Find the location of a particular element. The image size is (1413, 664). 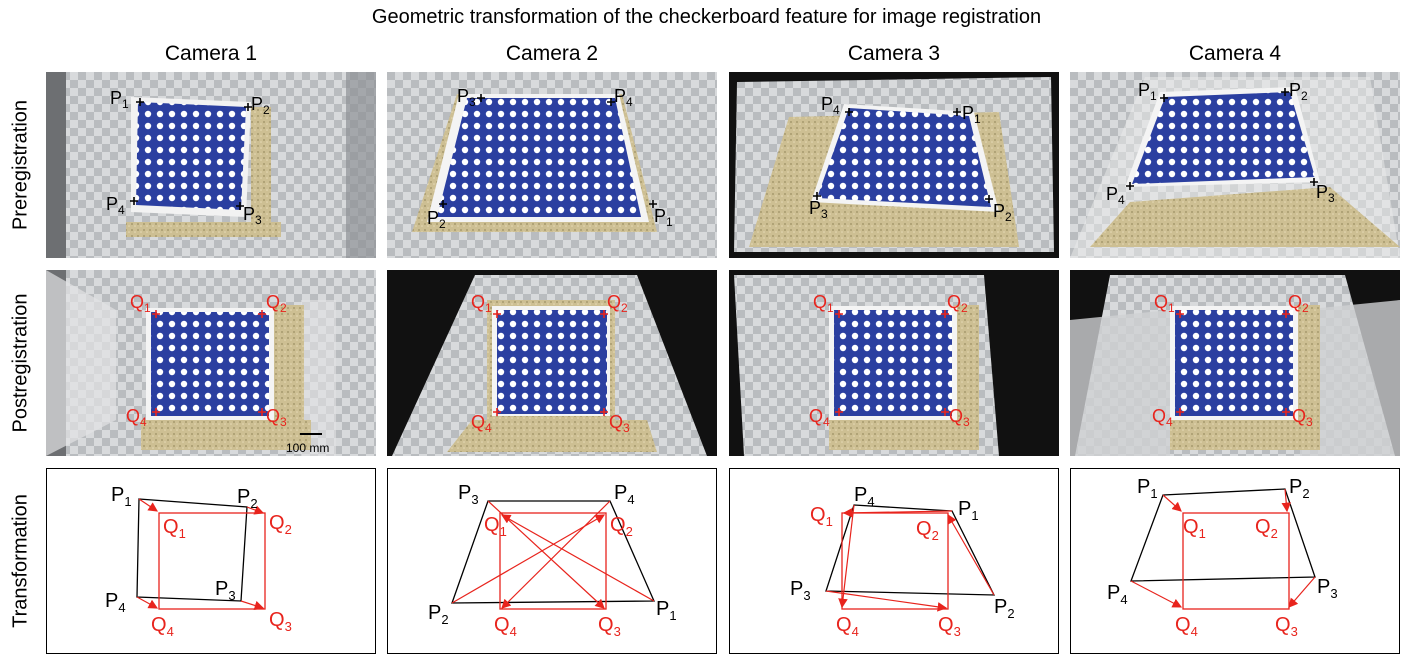

prereg-camera-3-image: P4 P1 P3 P2 is located at coordinates (894, 165).